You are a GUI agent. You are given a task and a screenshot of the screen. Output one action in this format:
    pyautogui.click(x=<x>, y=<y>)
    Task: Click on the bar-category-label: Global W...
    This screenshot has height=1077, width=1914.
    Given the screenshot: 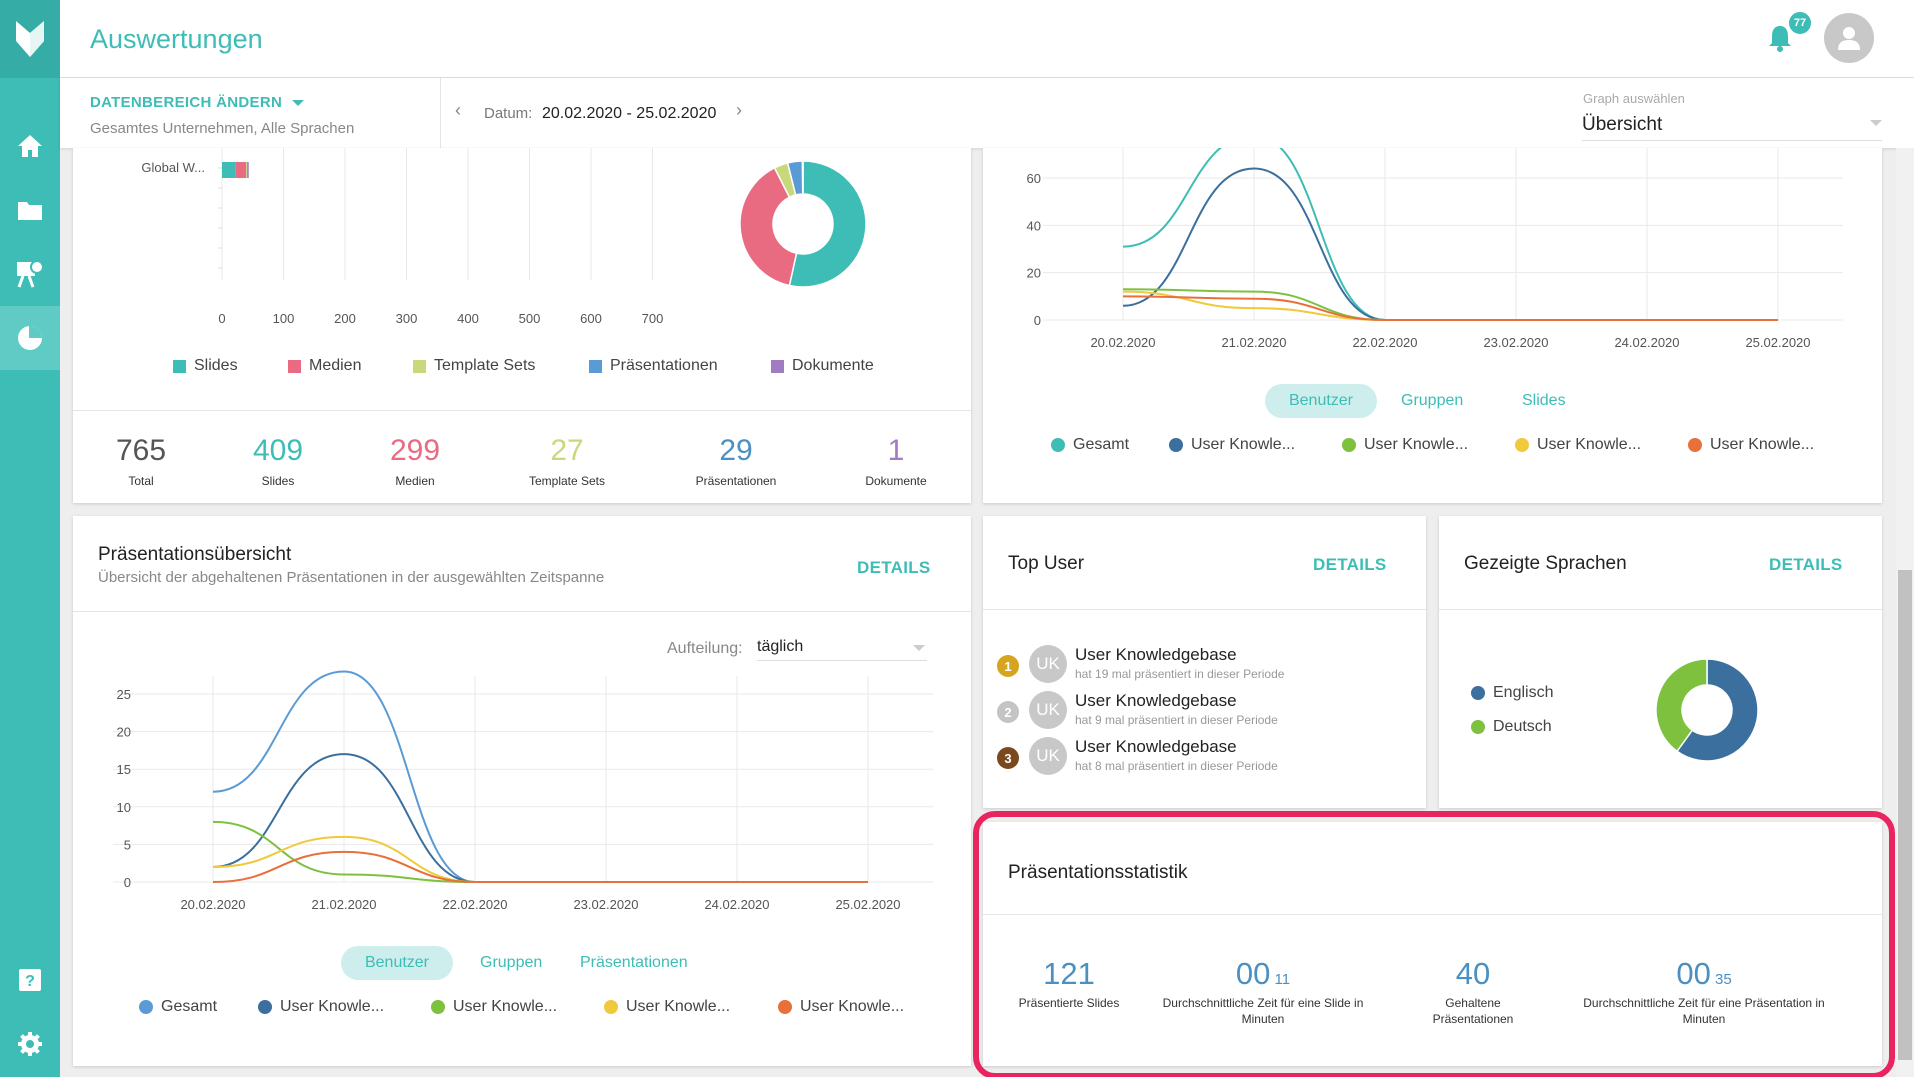 What is the action you would take?
    pyautogui.click(x=173, y=167)
    